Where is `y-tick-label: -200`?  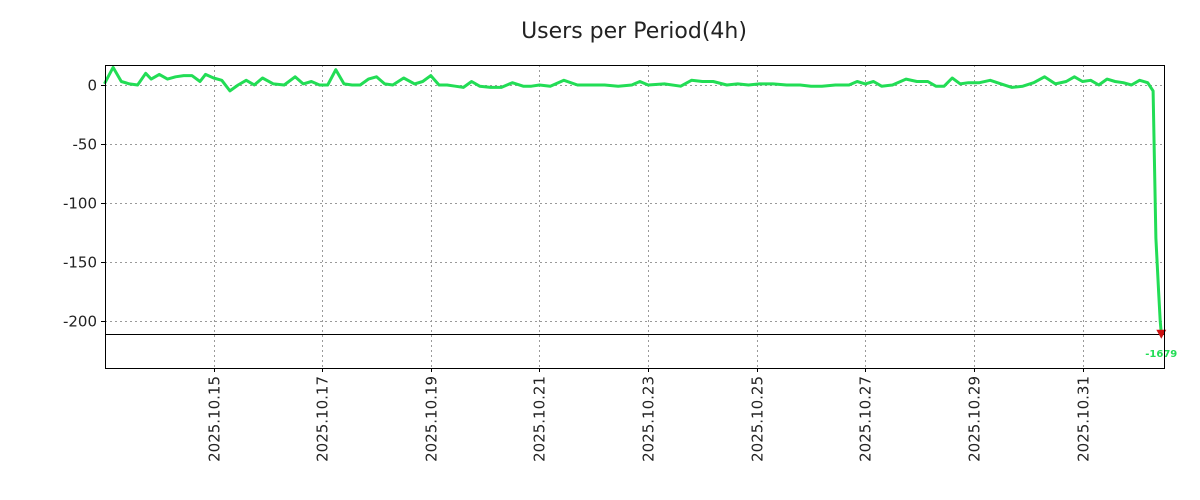 y-tick-label: -200 is located at coordinates (80, 322).